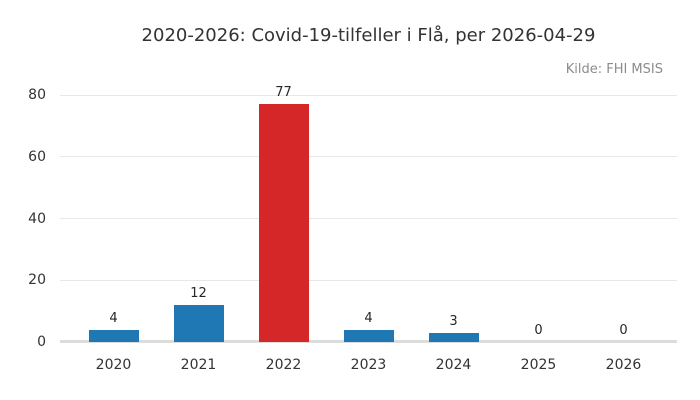 Image resolution: width=700 pixels, height=400 pixels. What do you see at coordinates (37, 156) in the screenshot?
I see `y-tick-label: 60` at bounding box center [37, 156].